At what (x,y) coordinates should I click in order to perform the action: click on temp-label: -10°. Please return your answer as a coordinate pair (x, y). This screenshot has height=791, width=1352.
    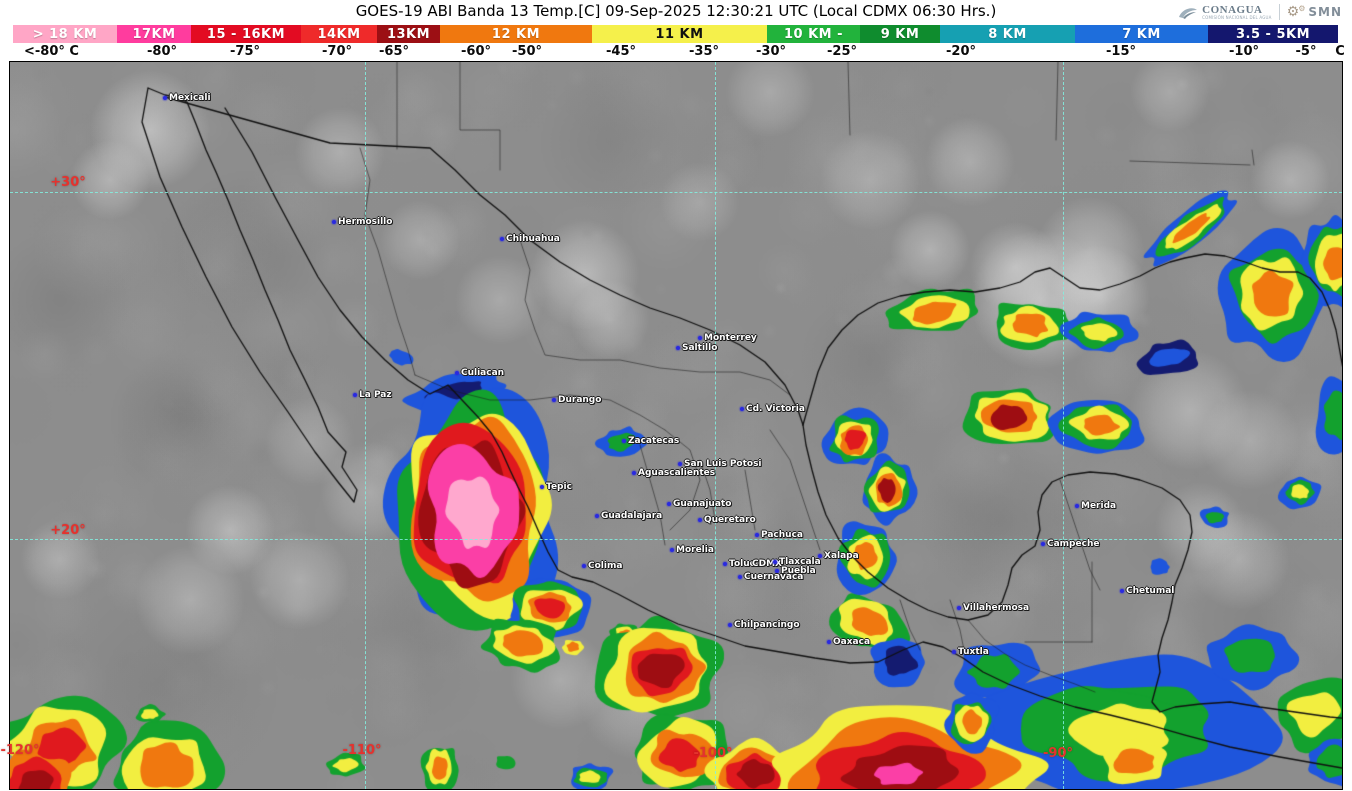
    Looking at the image, I should click on (1244, 51).